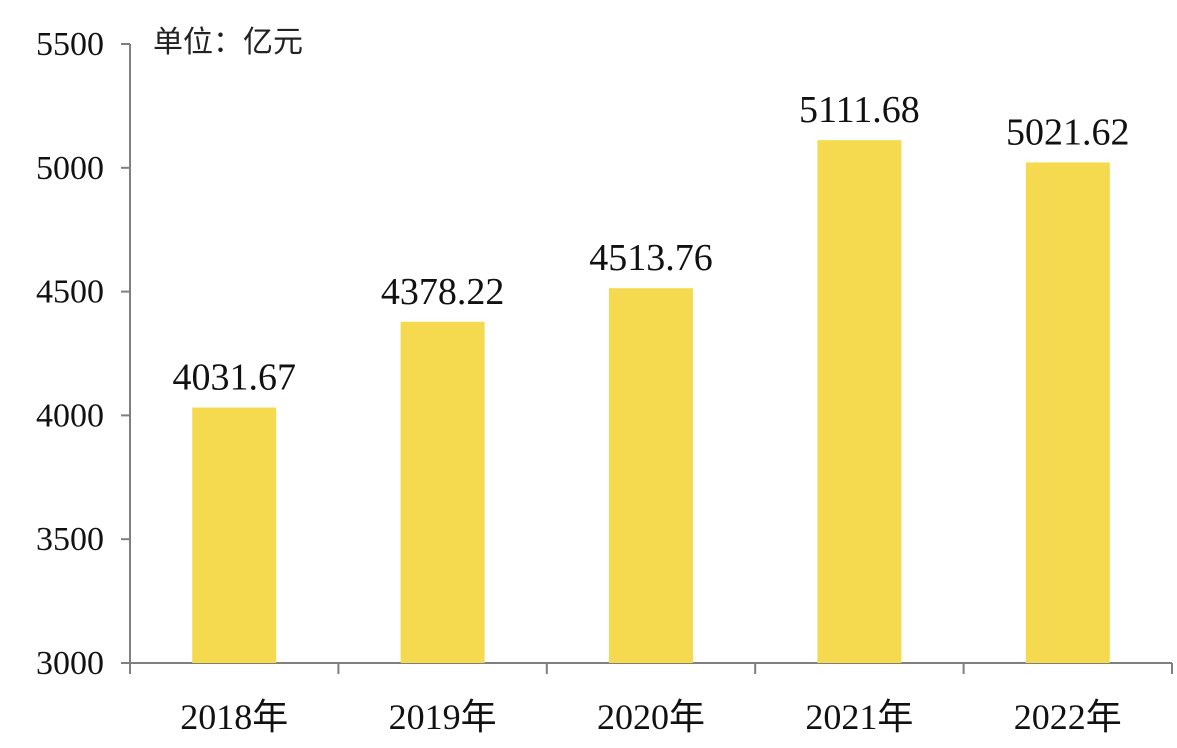 The width and height of the screenshot is (1177, 748). Describe the element at coordinates (651, 475) in the screenshot. I see `bar-2020年` at that location.